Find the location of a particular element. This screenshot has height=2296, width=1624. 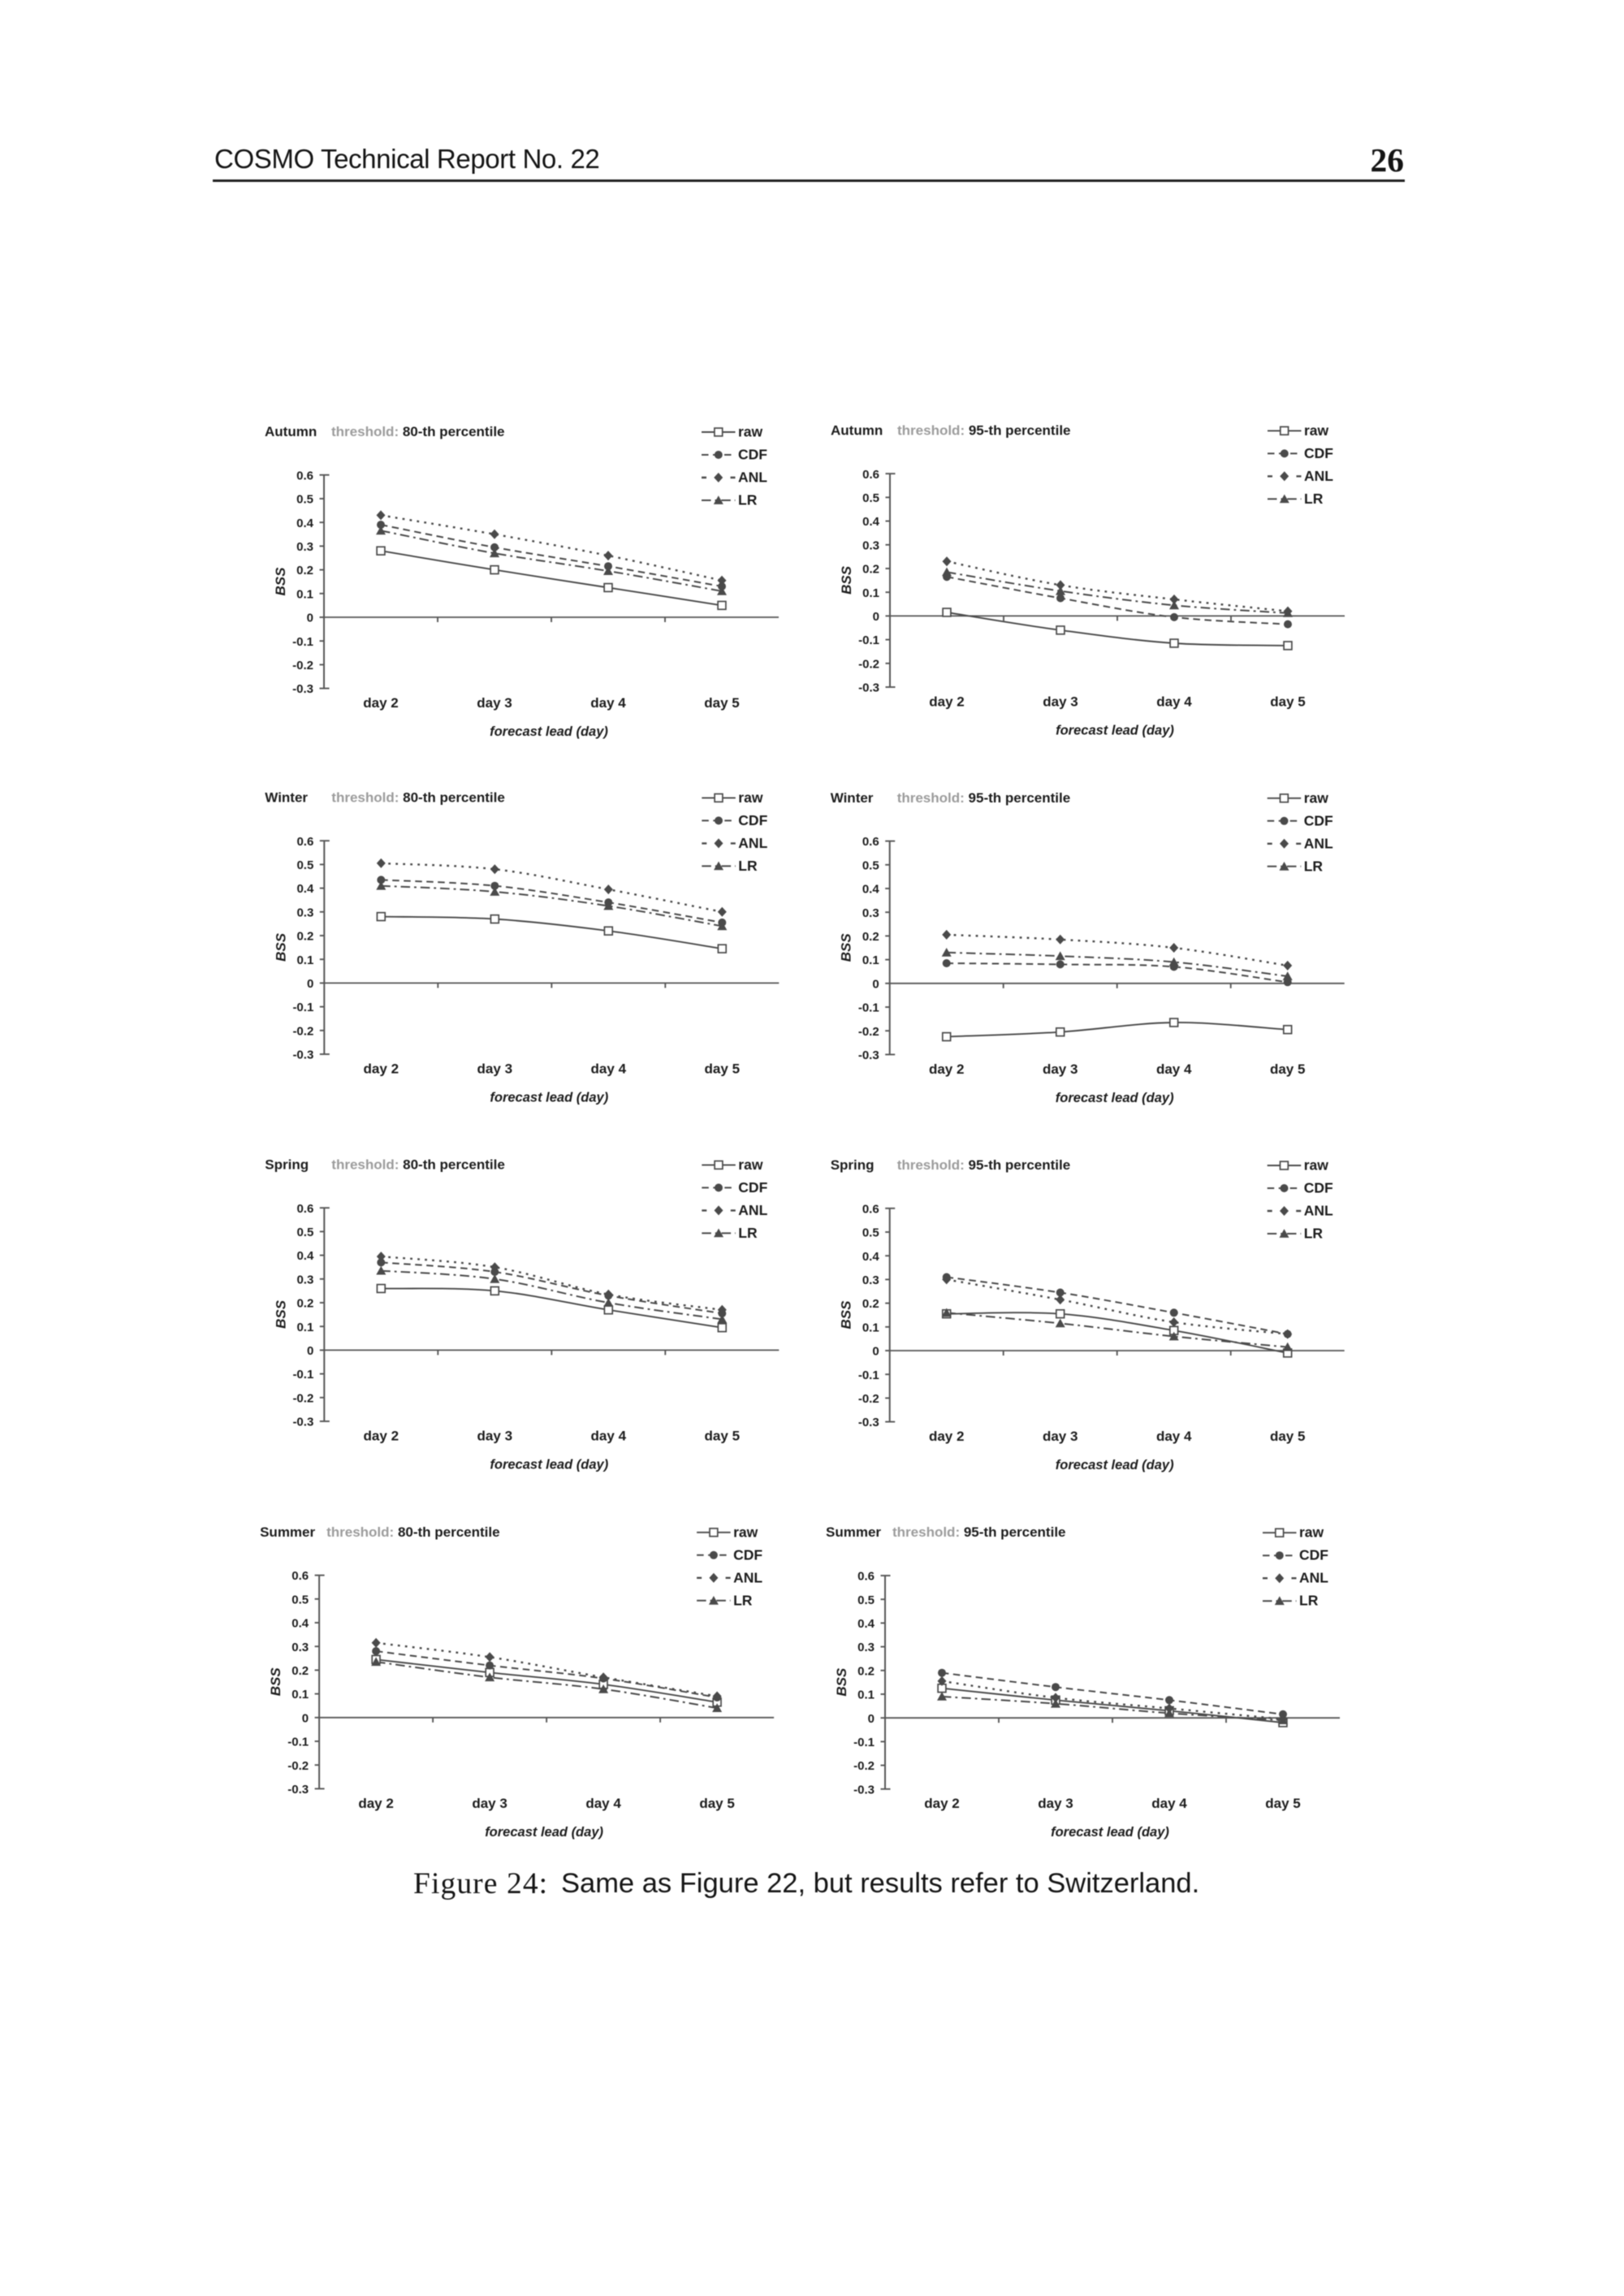

svg-text: Spring is located at coordinates (287, 1164).